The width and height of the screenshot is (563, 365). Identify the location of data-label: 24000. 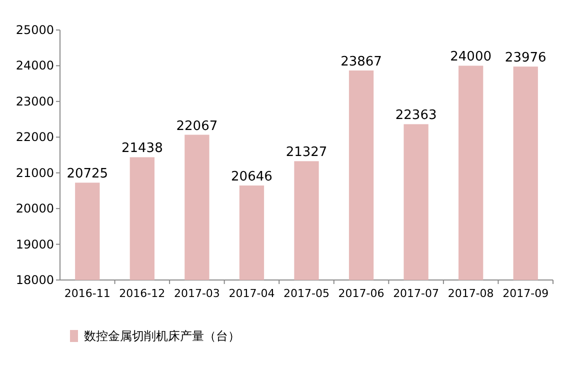
(471, 57).